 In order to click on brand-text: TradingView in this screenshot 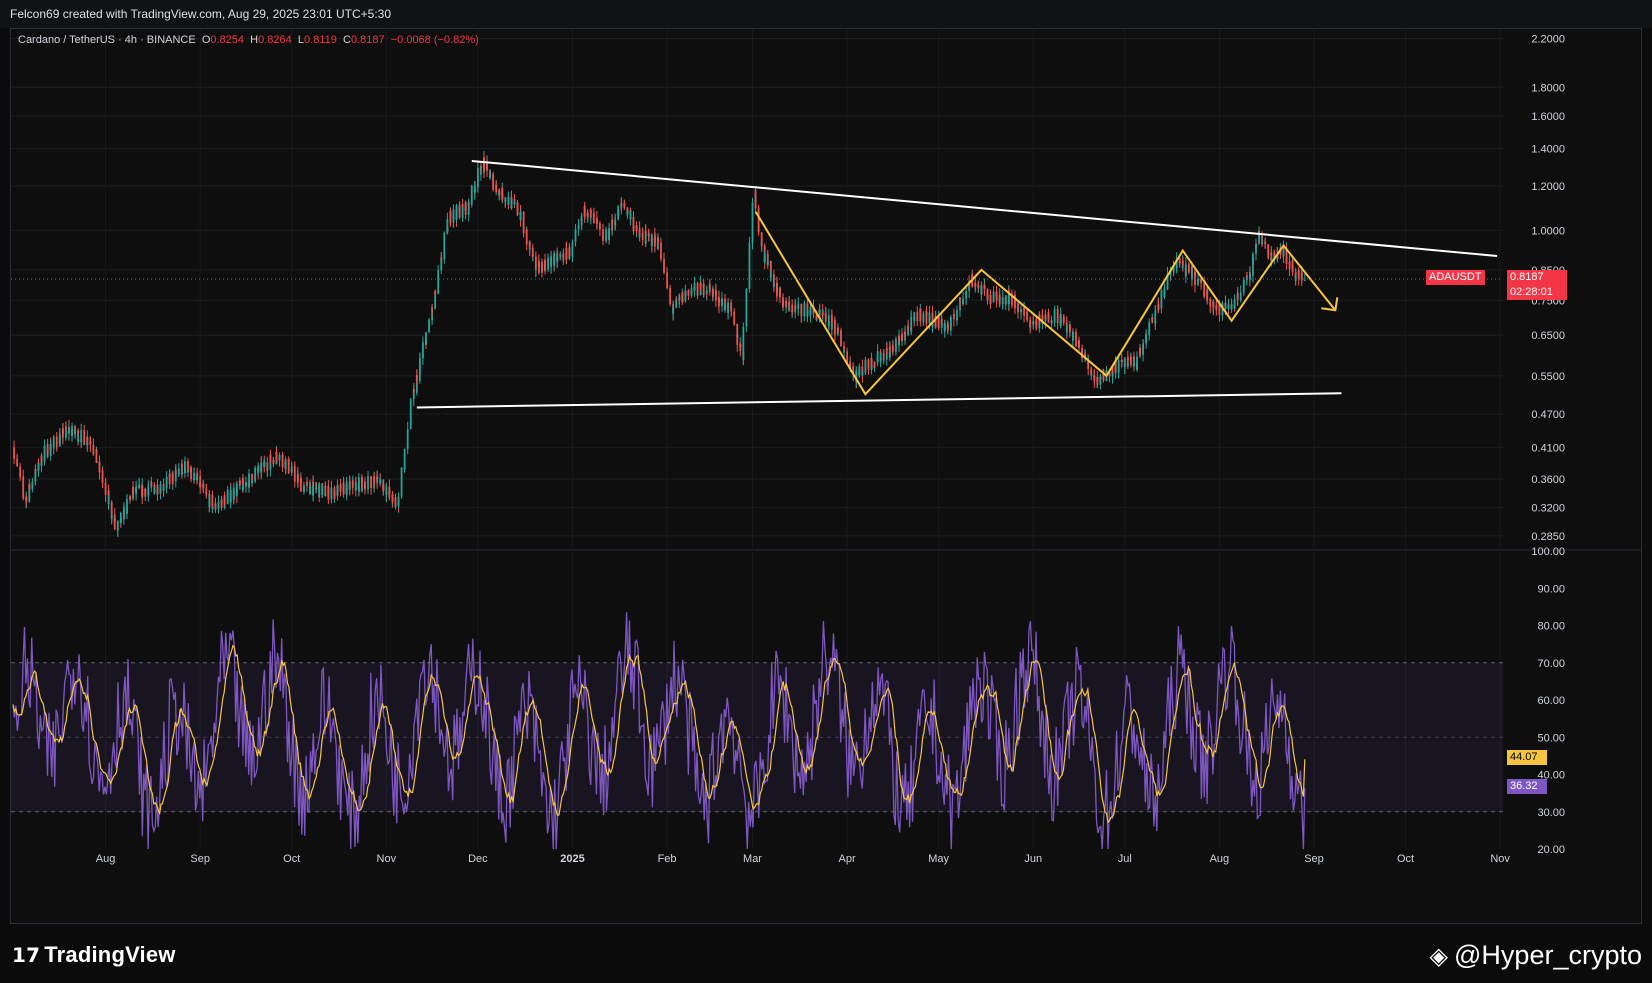, I will do `click(110, 954)`.